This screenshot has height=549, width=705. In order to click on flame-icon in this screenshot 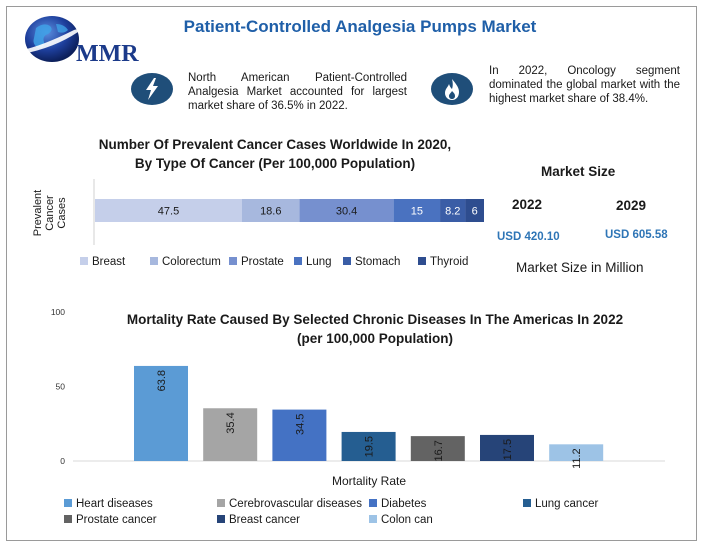, I will do `click(452, 89)`.